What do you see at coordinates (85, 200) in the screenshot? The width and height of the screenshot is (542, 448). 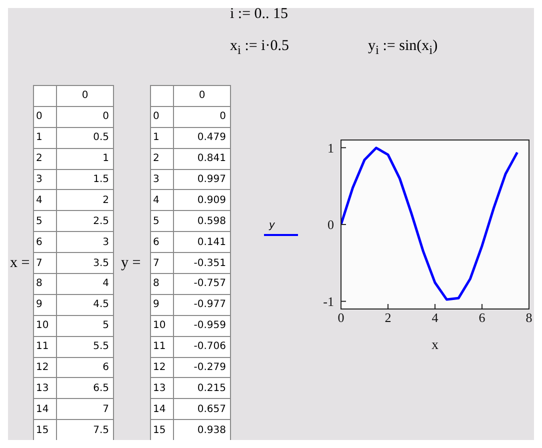 I see `data-label: 2` at bounding box center [85, 200].